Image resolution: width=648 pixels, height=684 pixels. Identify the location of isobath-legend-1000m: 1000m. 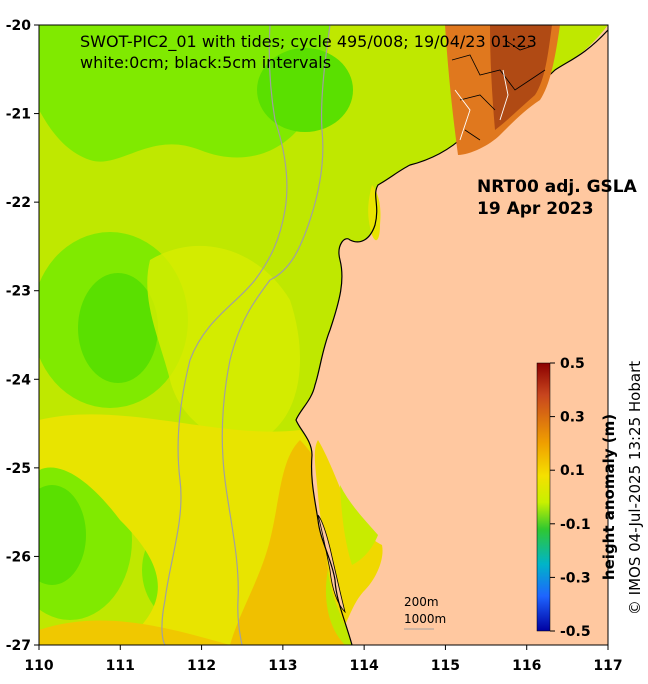
(425, 619).